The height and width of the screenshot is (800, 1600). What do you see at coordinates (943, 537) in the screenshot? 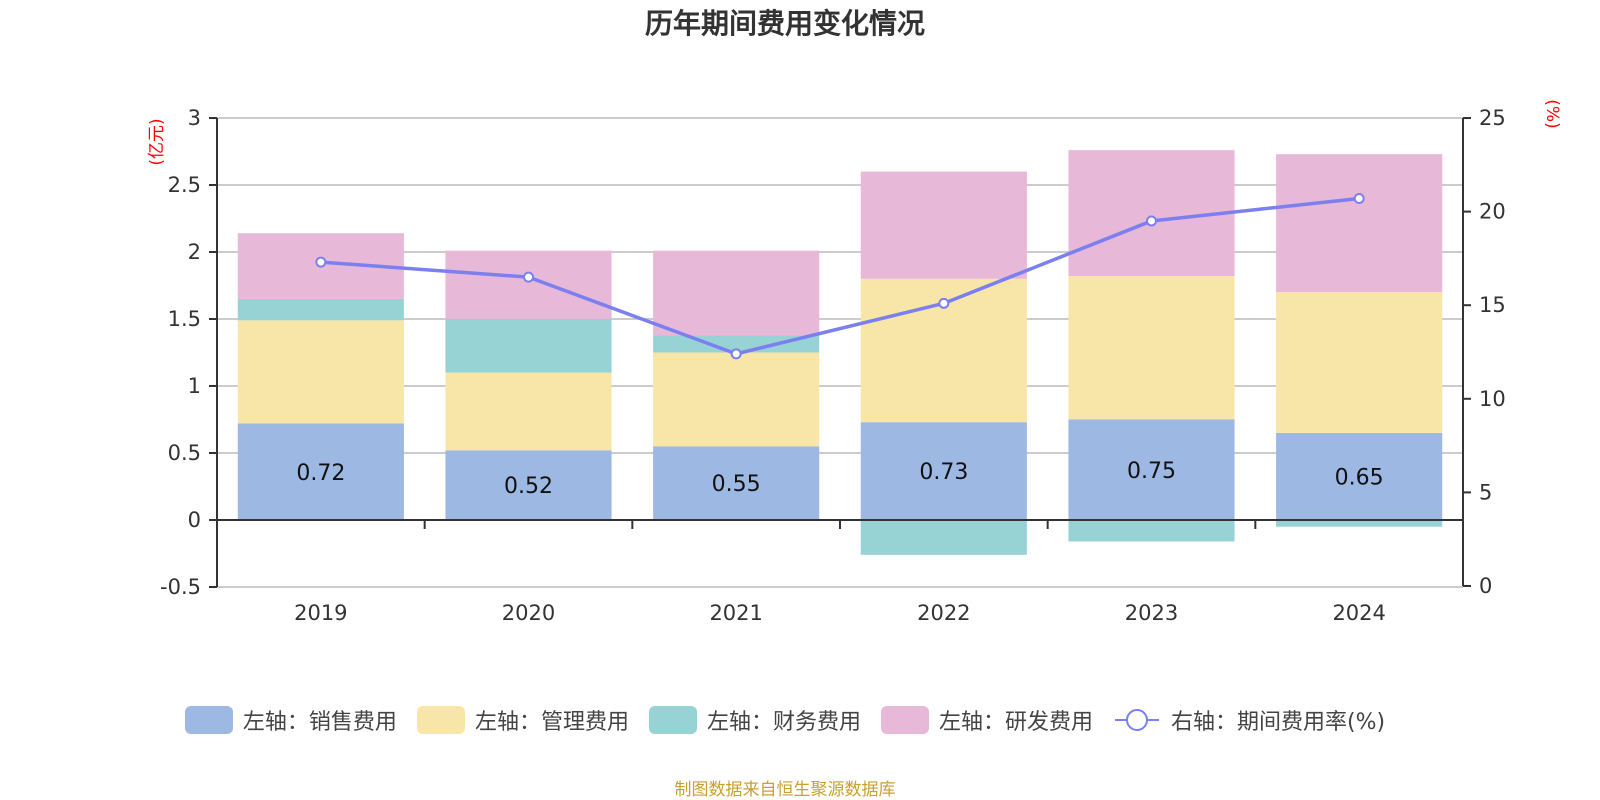
I see `bar-segment-s2-2022` at bounding box center [943, 537].